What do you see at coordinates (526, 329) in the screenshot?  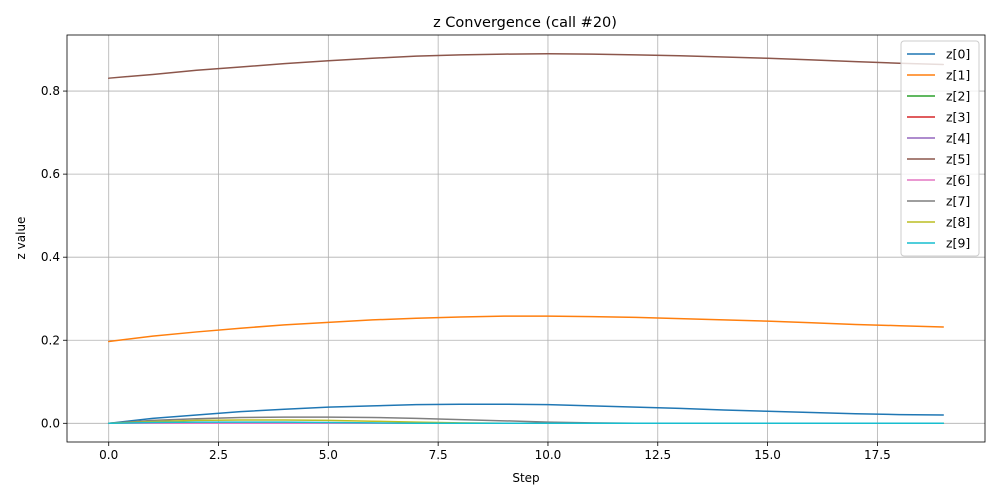 I see `series-line-z1` at bounding box center [526, 329].